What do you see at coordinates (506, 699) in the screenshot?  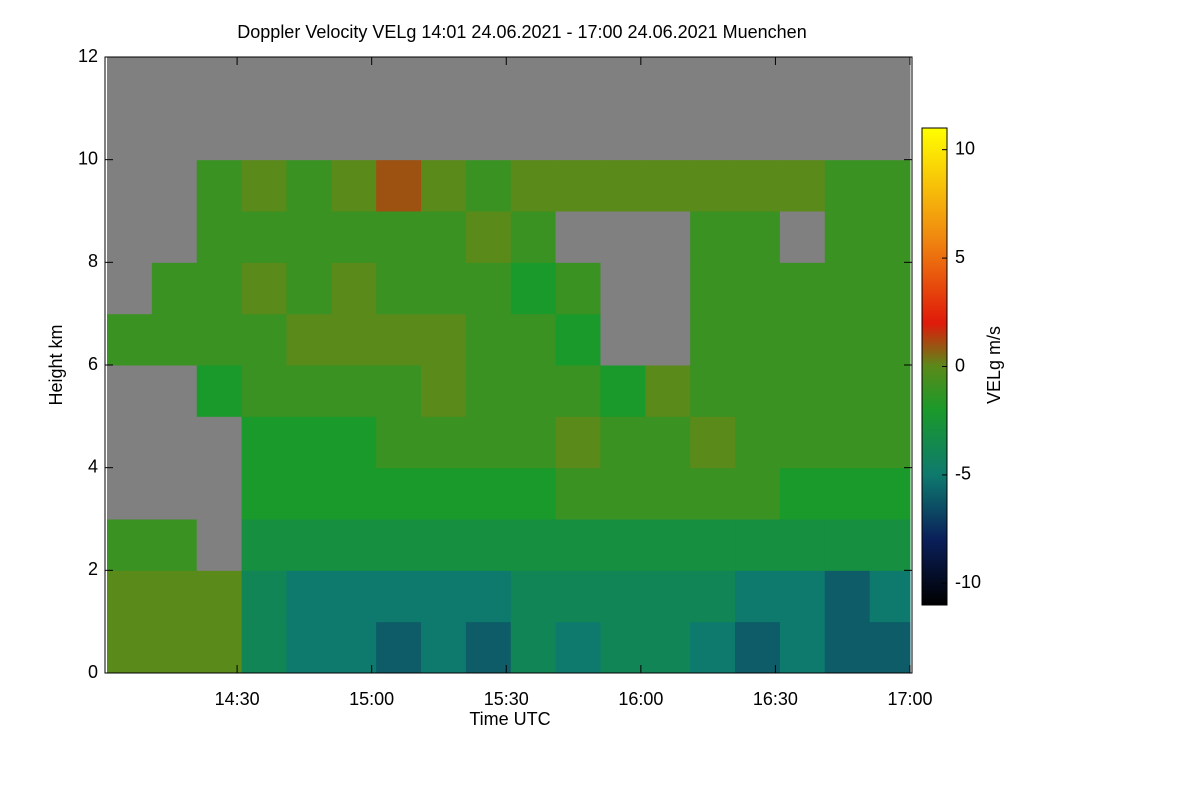 I see `x-tick-label: 15:30` at bounding box center [506, 699].